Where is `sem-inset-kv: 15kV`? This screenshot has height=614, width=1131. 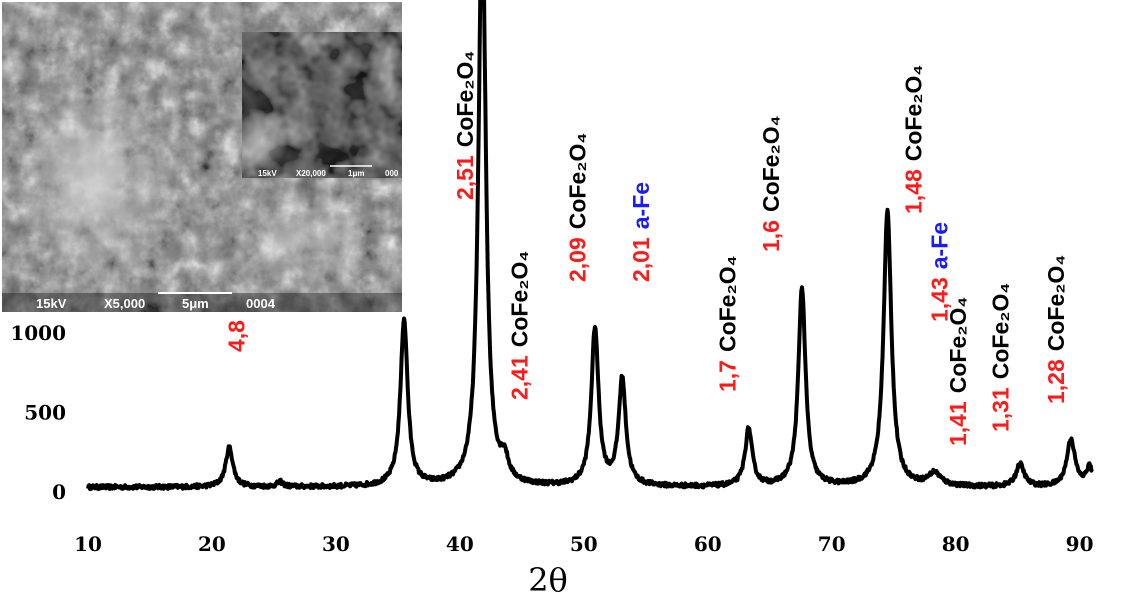
sem-inset-kv: 15kV is located at coordinates (267, 173).